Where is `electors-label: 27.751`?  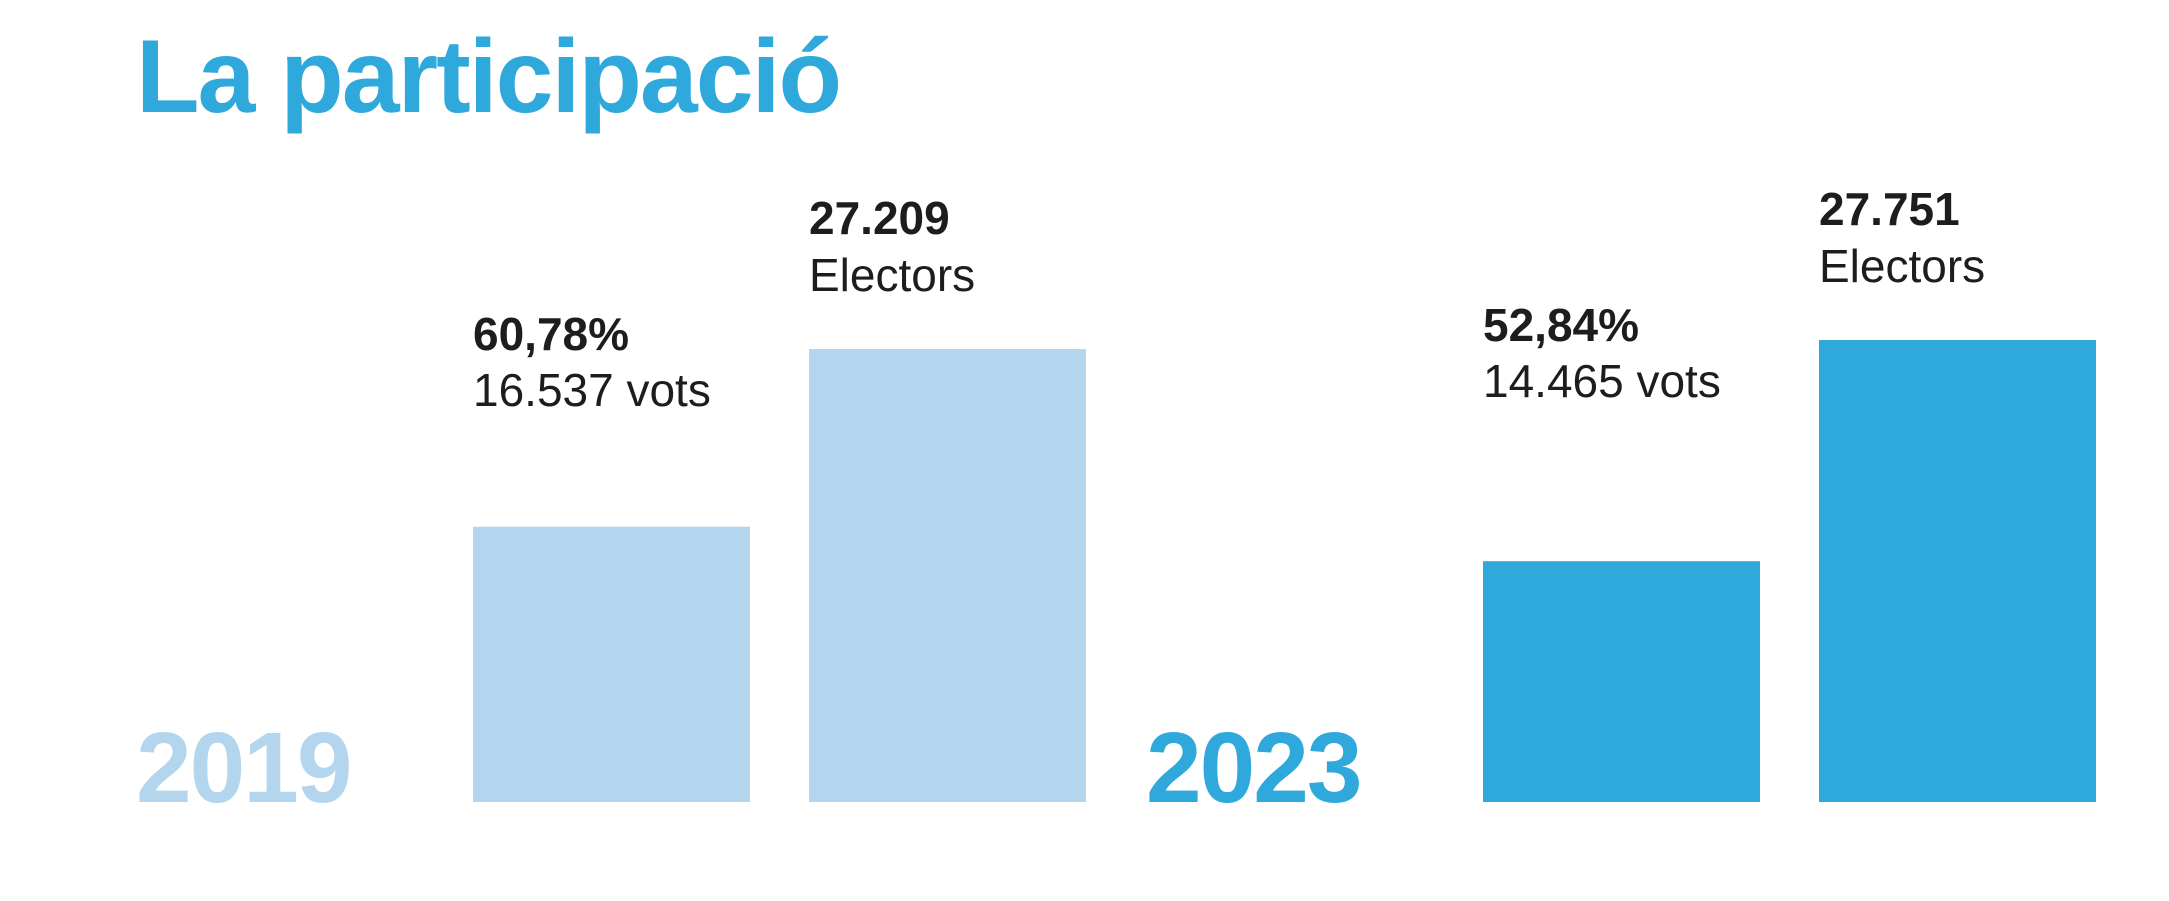 electors-label: 27.751 is located at coordinates (1889, 209).